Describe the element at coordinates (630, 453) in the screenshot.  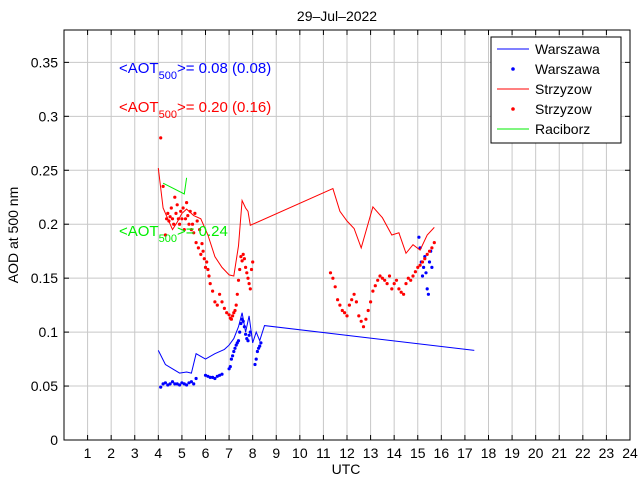
I see `x-tick-label: 24` at that location.